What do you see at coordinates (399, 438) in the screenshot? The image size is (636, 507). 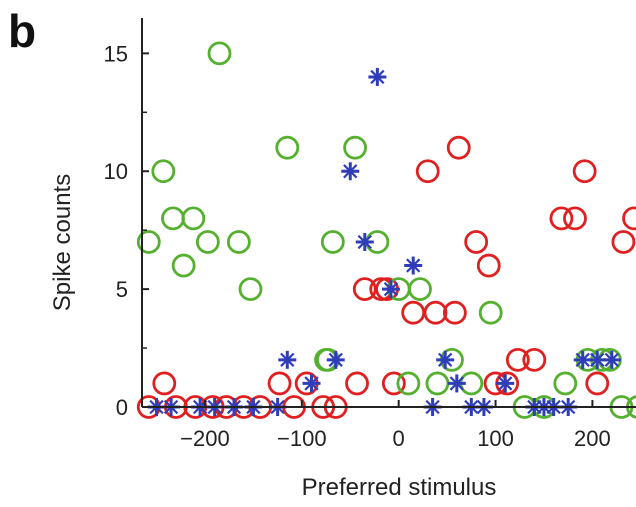 I see `x-tick-label: 0` at bounding box center [399, 438].